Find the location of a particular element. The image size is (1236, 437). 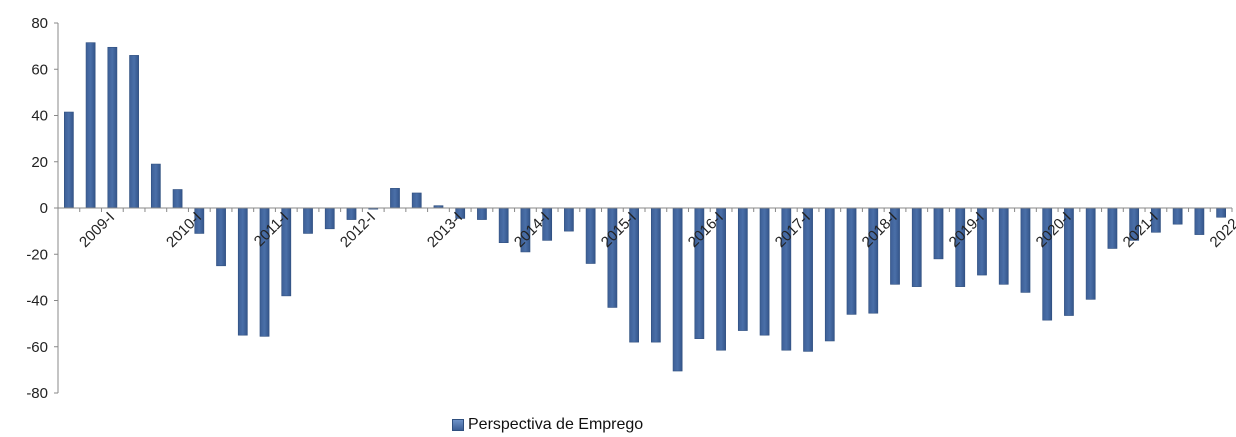

y-tick-label: -80 is located at coordinates (37, 393).